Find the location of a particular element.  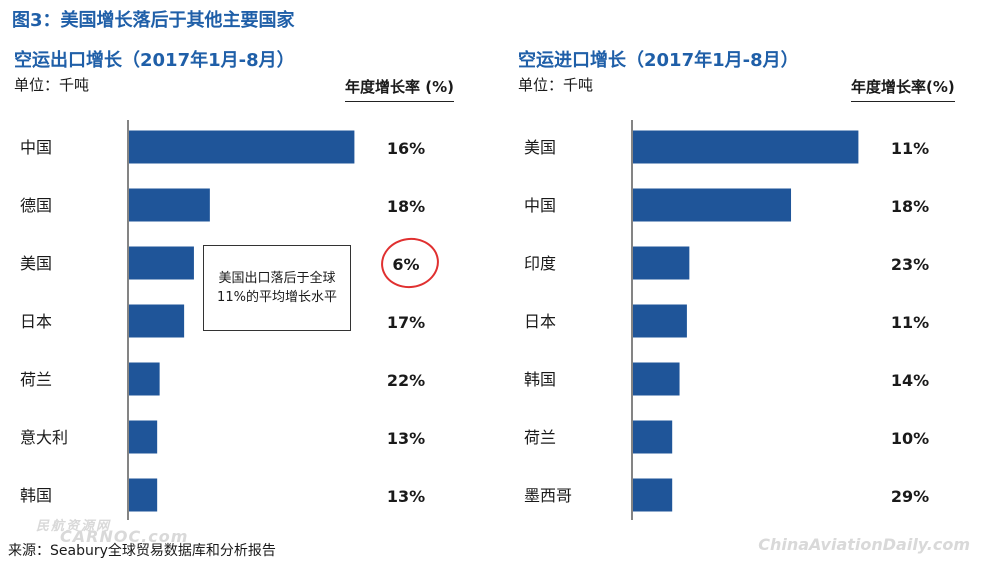

import-unit-label: 单位：千吨 is located at coordinates (556, 85).